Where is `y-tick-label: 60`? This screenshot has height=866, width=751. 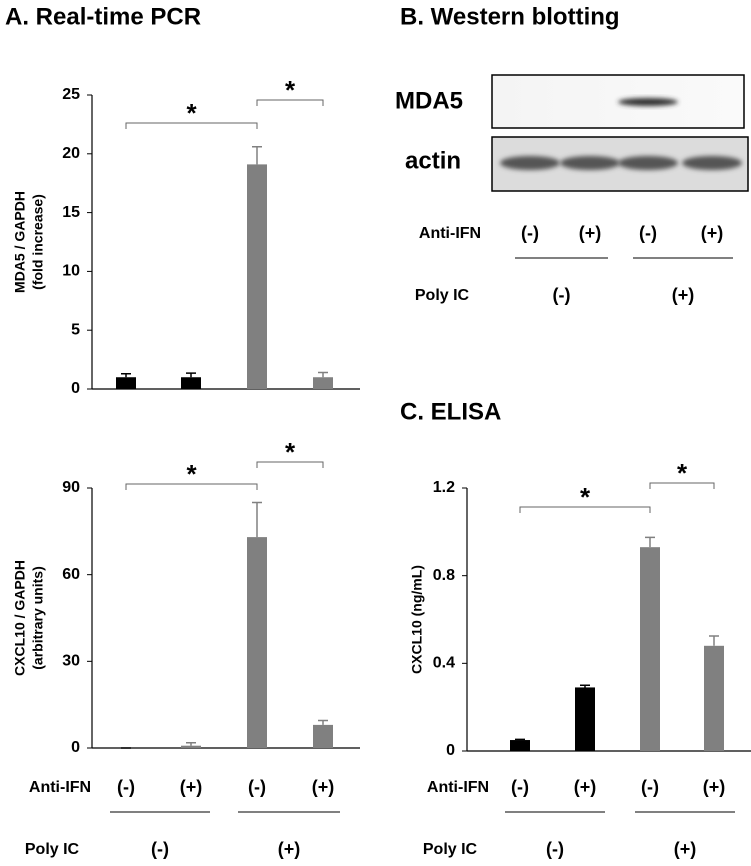 y-tick-label: 60 is located at coordinates (71, 574).